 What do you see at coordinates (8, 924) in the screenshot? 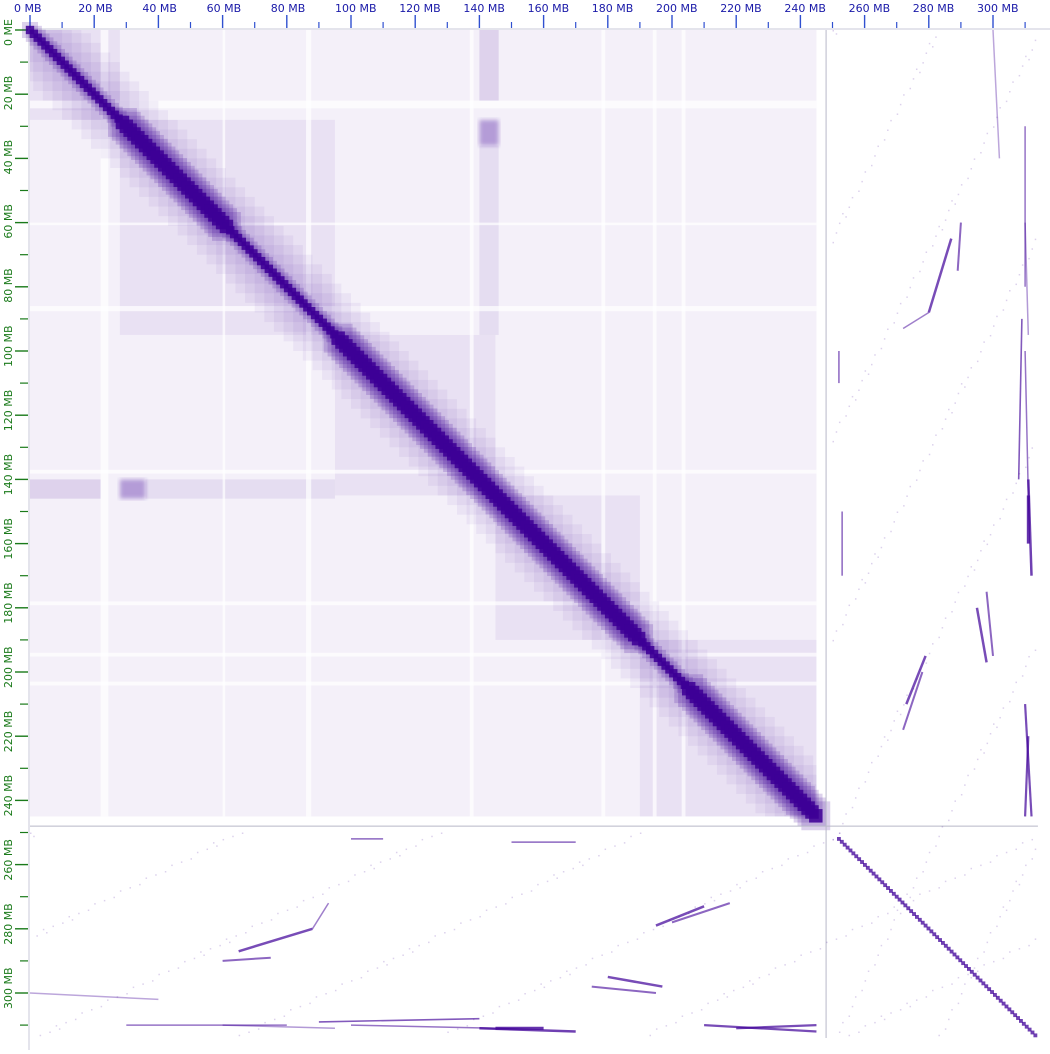
I see `y-tick-label: 280 MB` at bounding box center [8, 924].